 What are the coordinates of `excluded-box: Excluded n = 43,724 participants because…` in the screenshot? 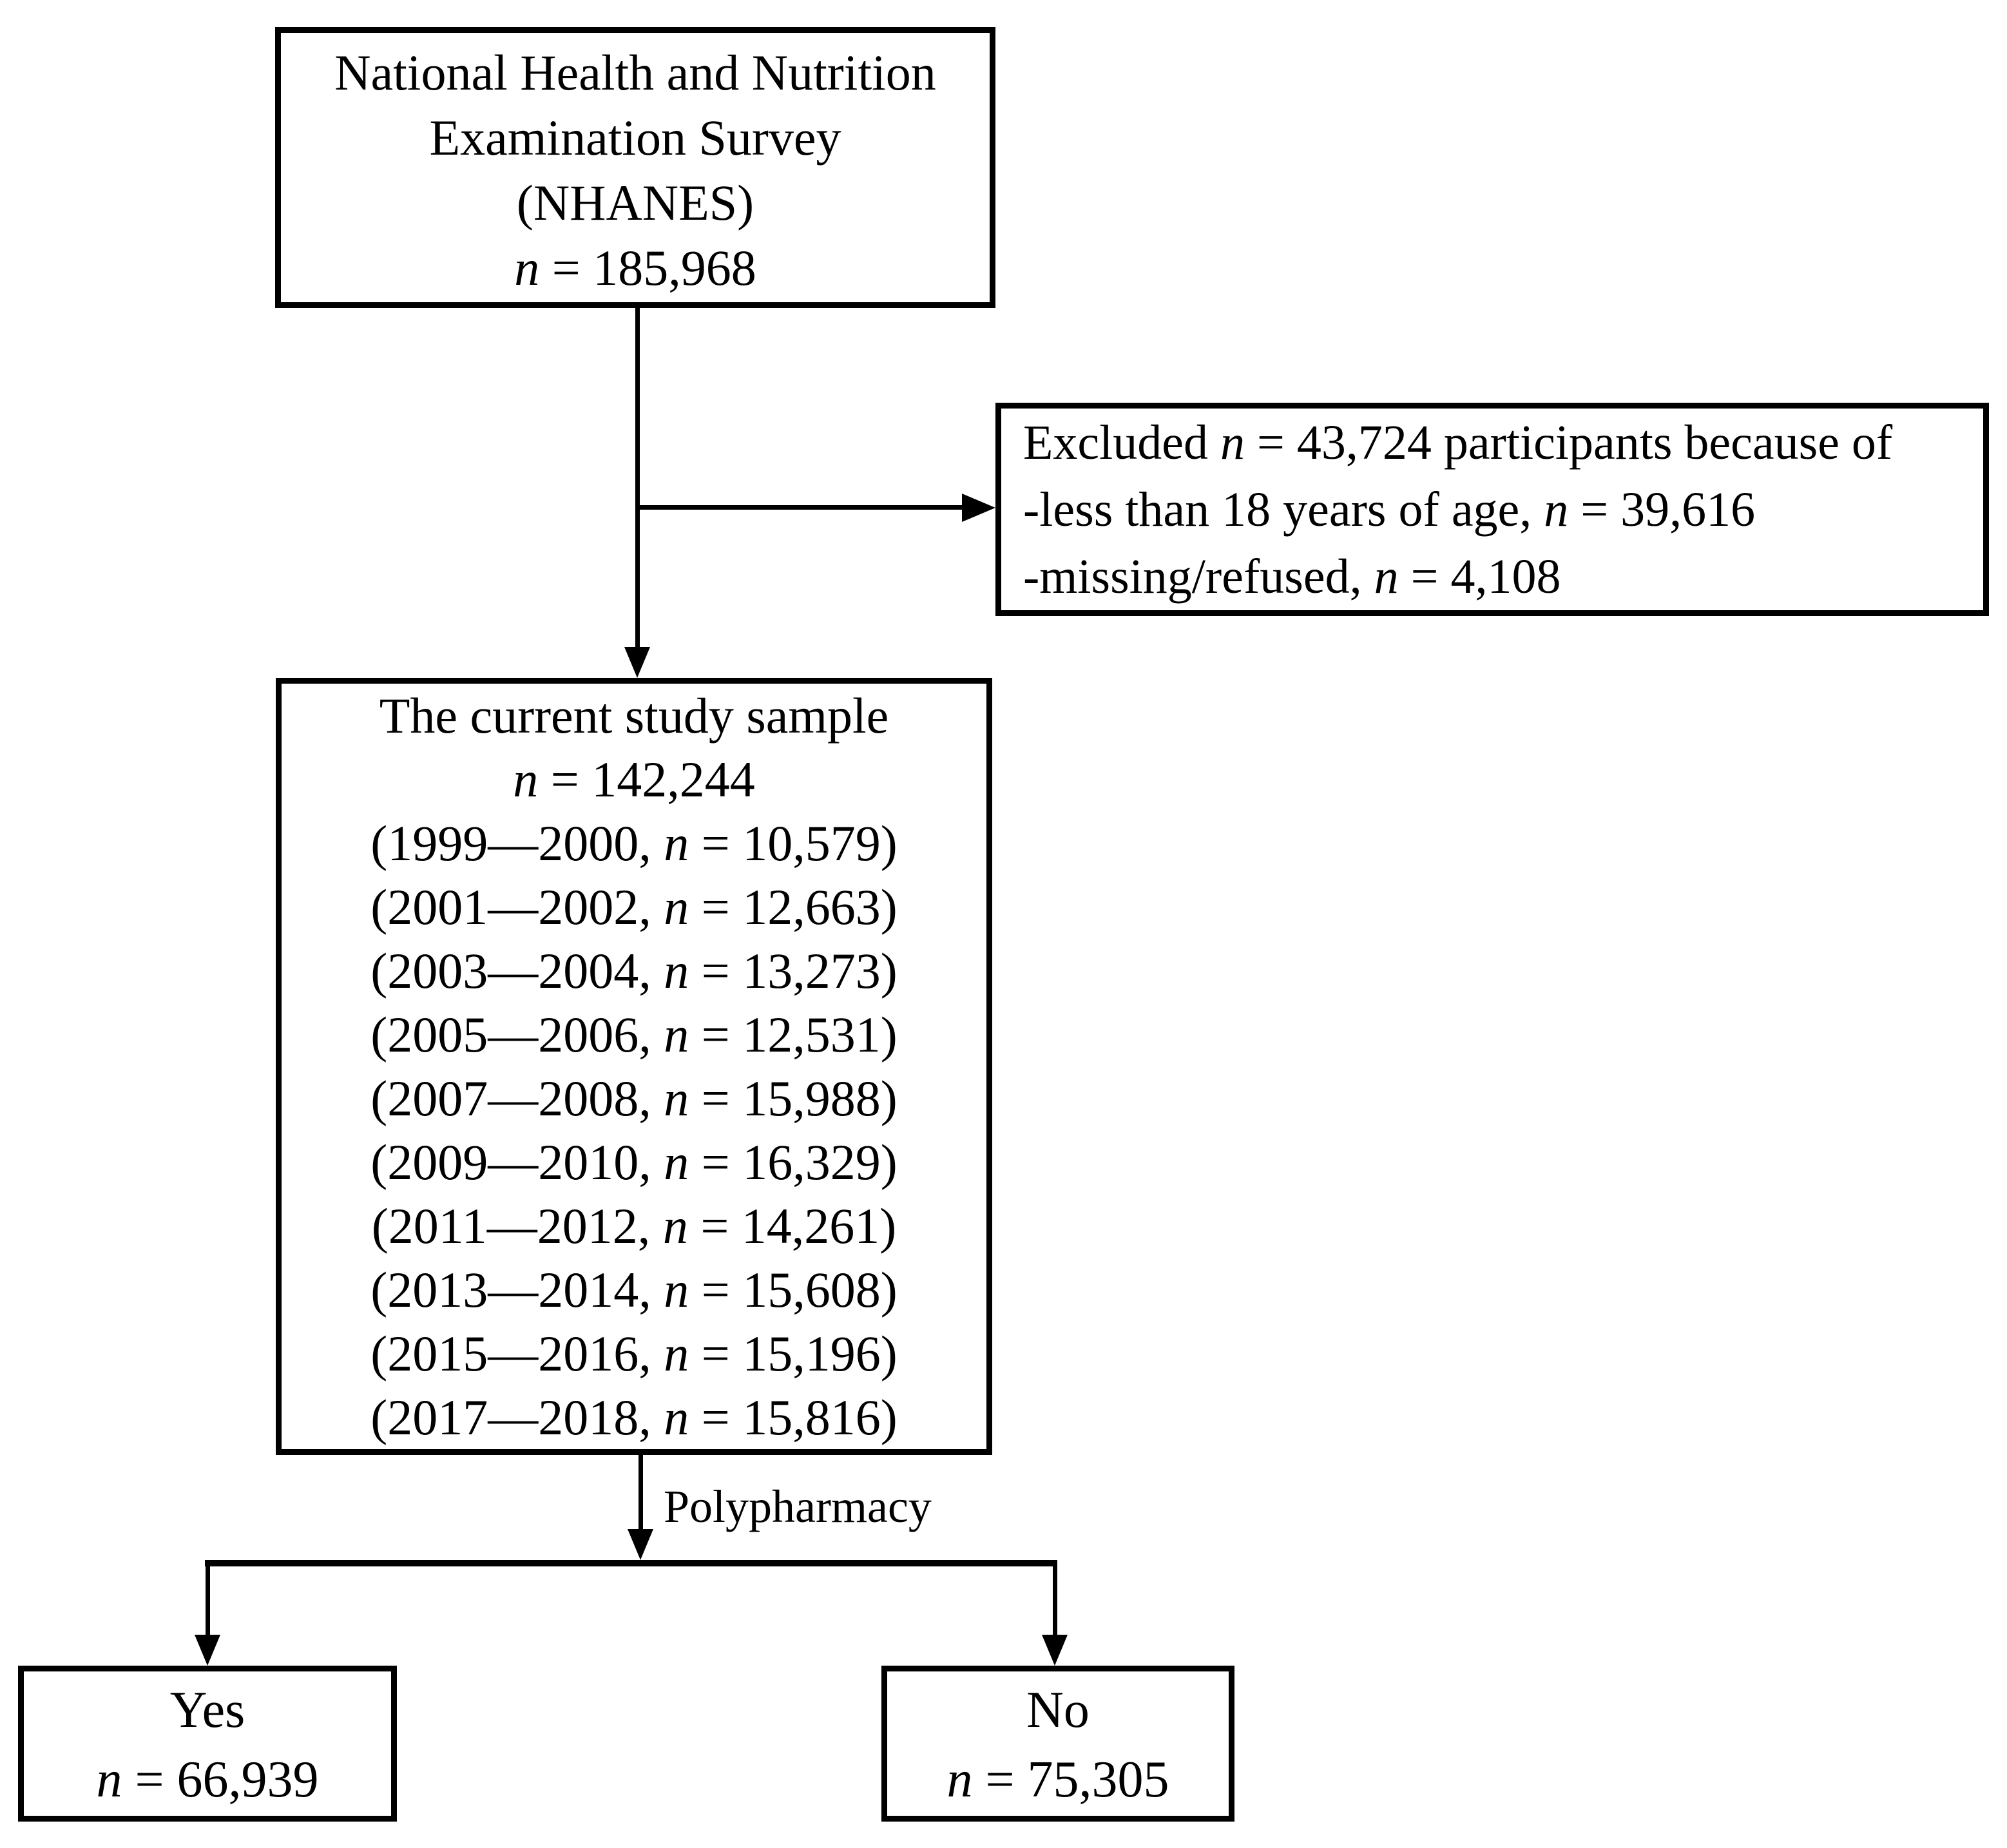 It's located at (1492, 509).